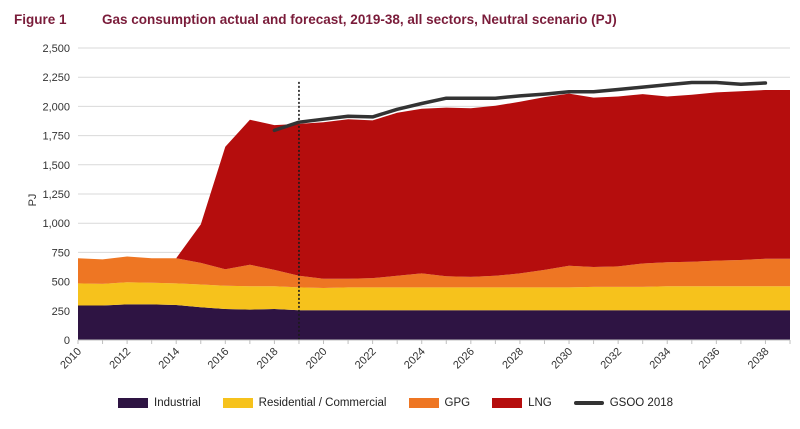  Describe the element at coordinates (61, 253) in the screenshot. I see `y-tick-label: 750` at that location.